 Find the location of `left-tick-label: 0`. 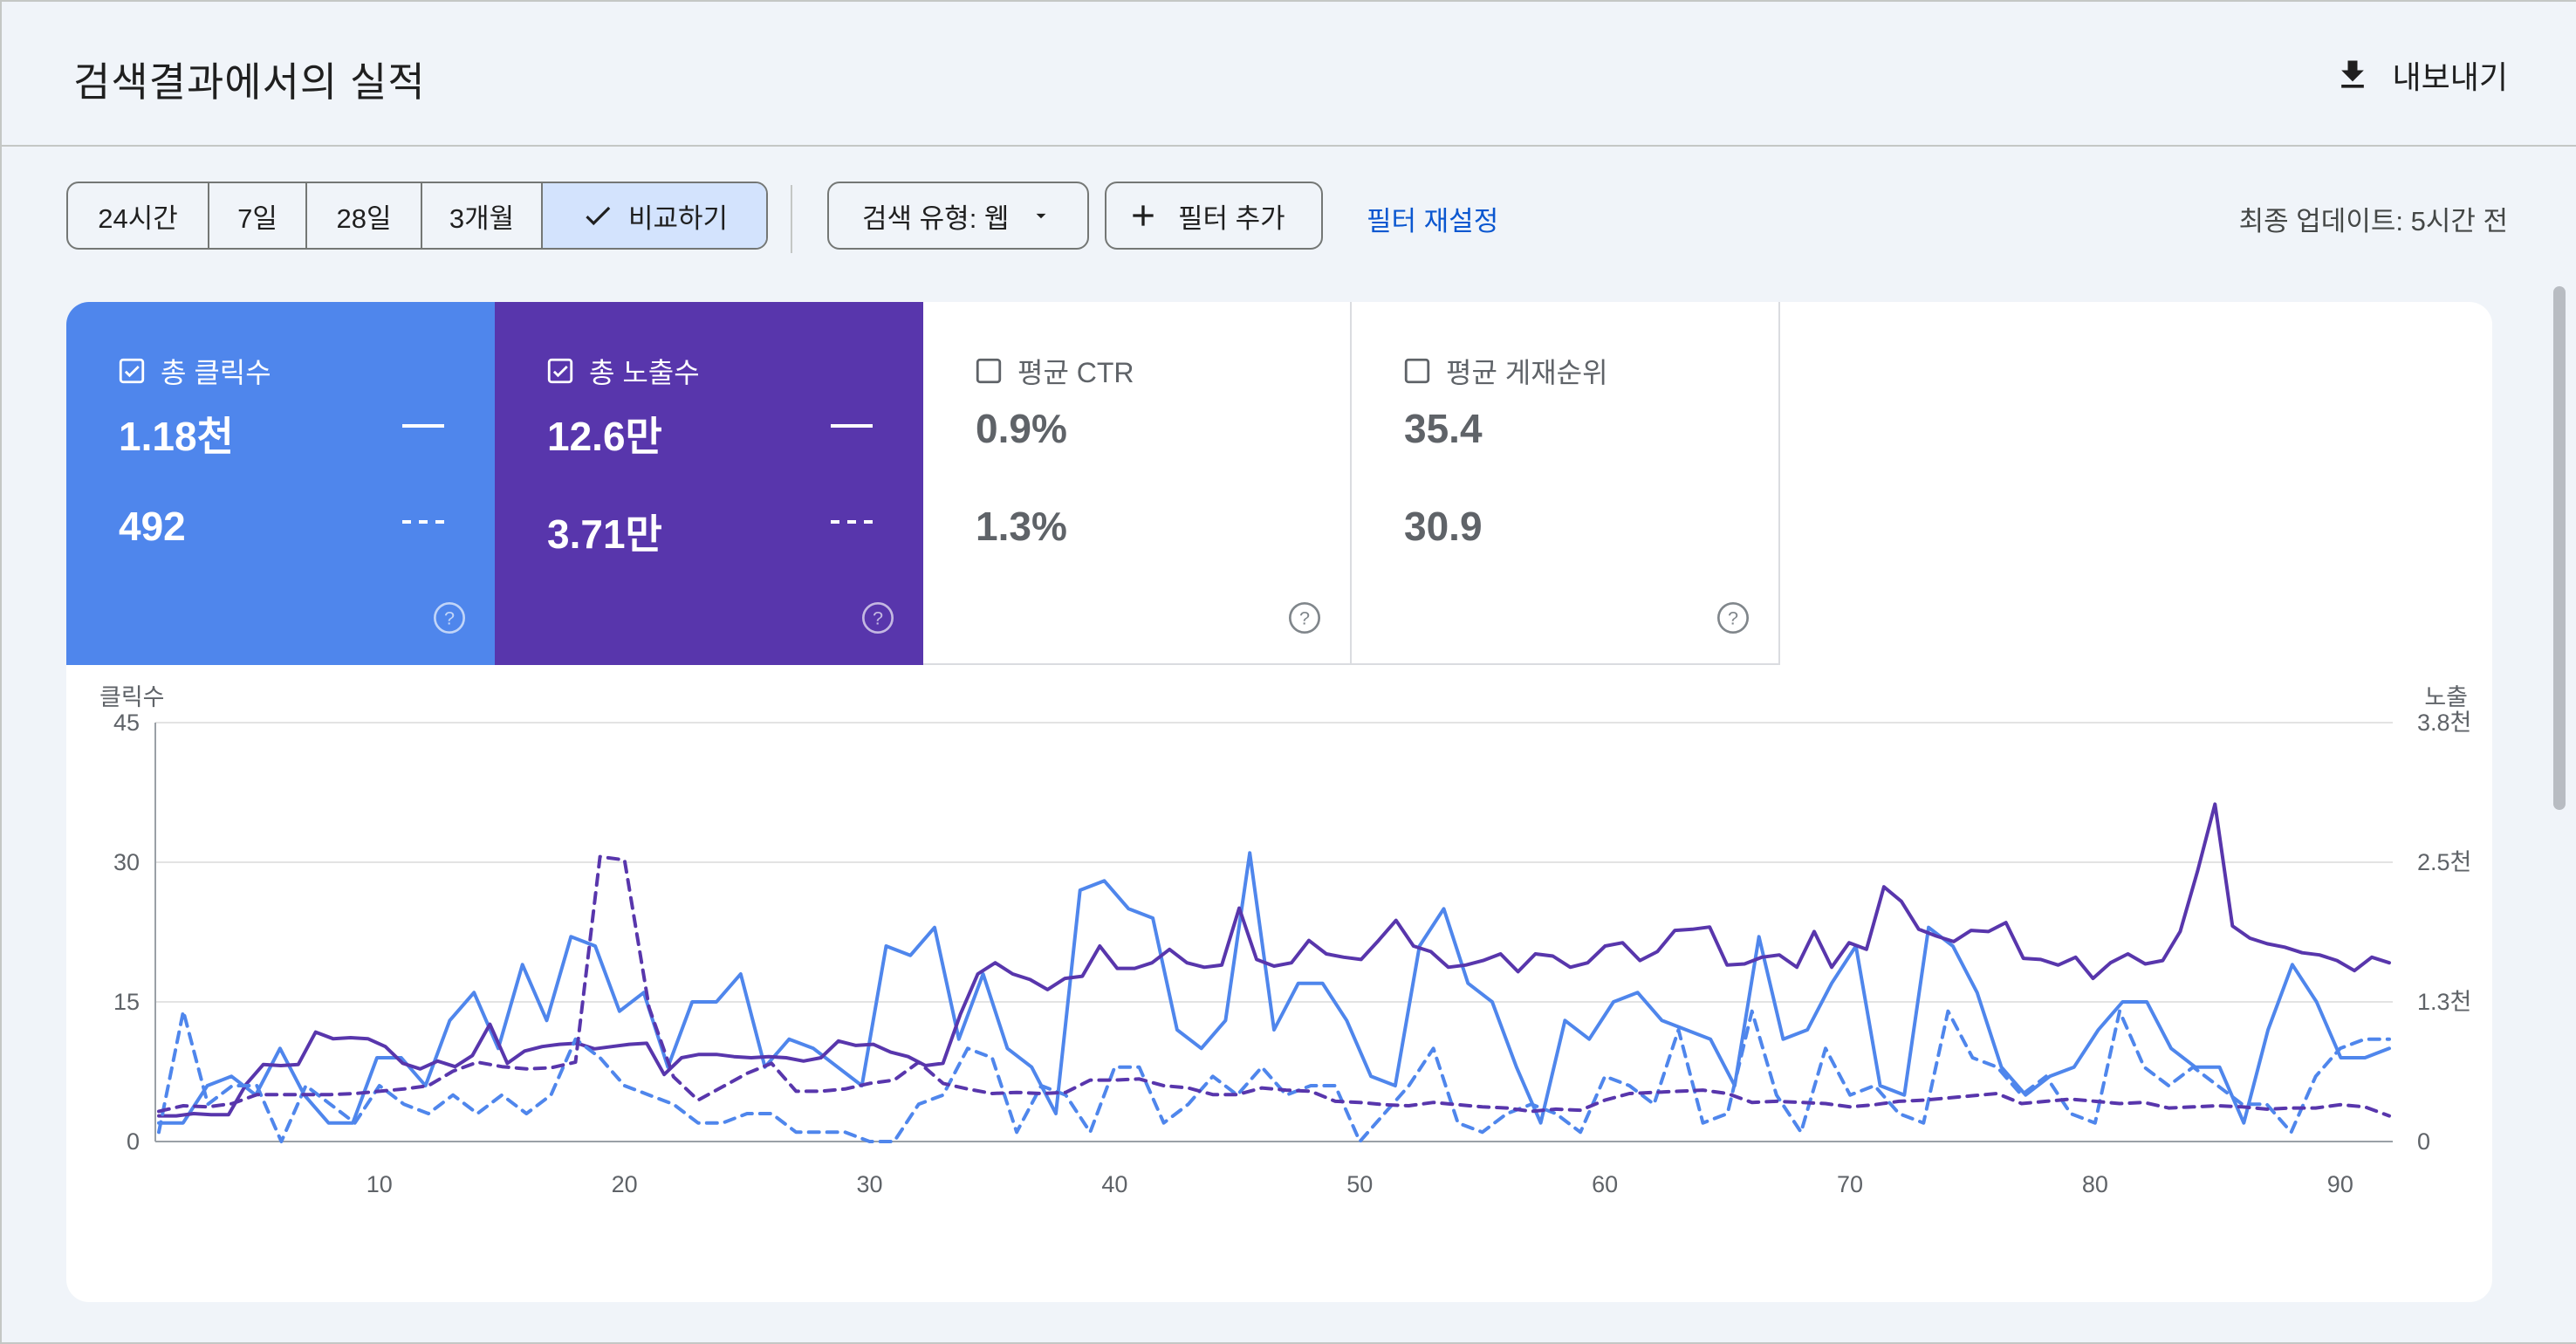

left-tick-label: 0 is located at coordinates (133, 1141).